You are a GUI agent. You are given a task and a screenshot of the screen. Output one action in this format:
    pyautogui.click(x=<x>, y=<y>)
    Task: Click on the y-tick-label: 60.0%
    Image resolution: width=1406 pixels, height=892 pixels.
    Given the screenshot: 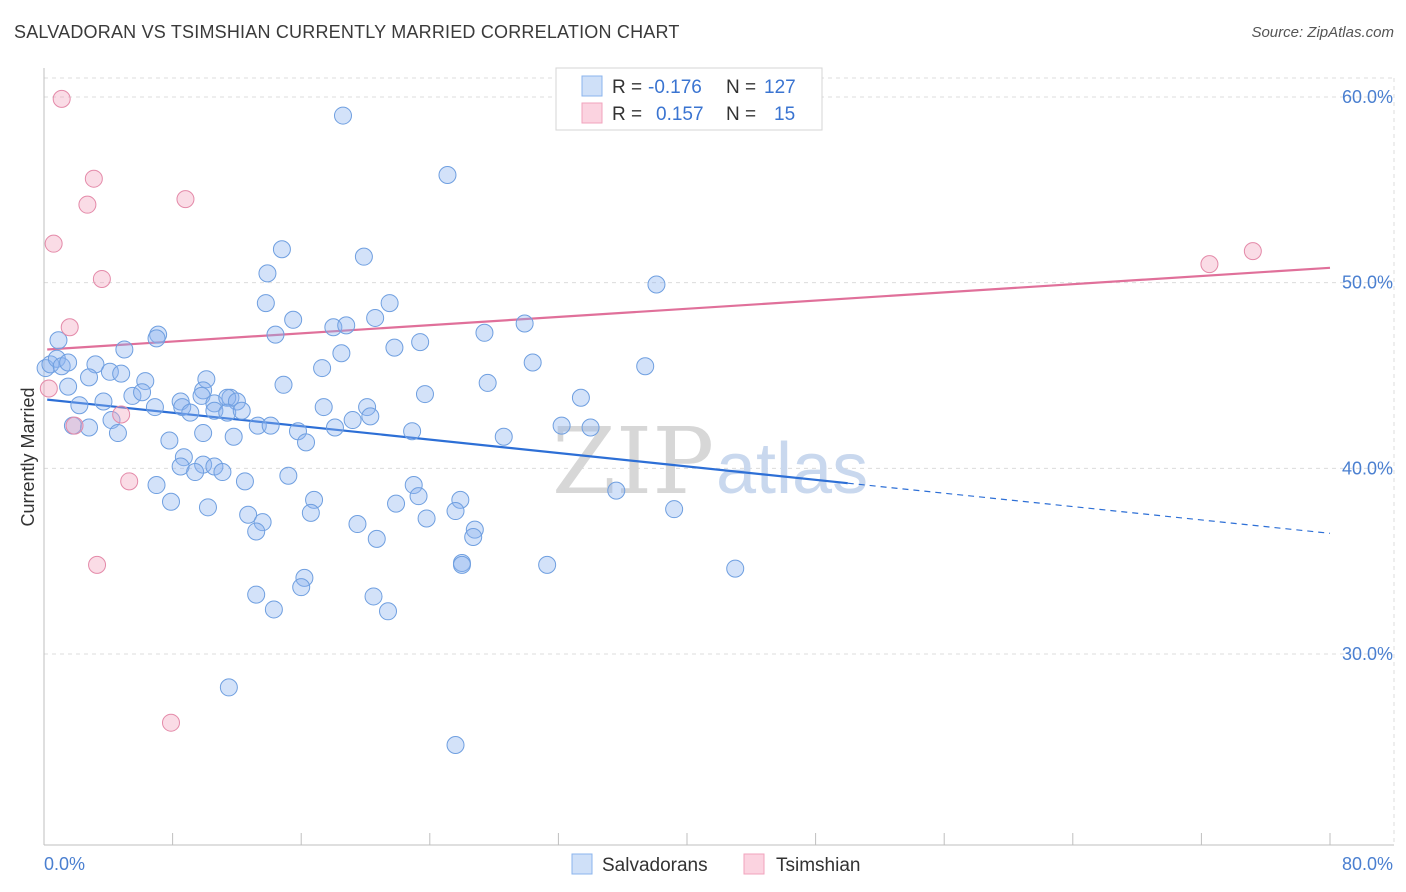 What is the action you would take?
    pyautogui.click(x=1367, y=97)
    